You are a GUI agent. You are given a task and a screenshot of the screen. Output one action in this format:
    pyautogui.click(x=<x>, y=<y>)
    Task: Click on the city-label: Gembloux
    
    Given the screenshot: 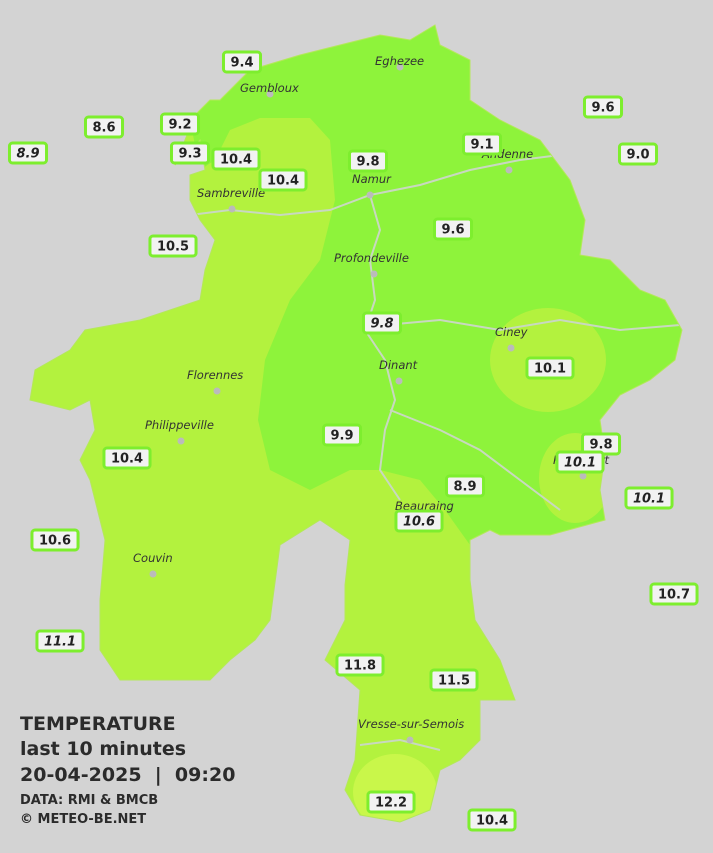 What is the action you would take?
    pyautogui.click(x=269, y=88)
    